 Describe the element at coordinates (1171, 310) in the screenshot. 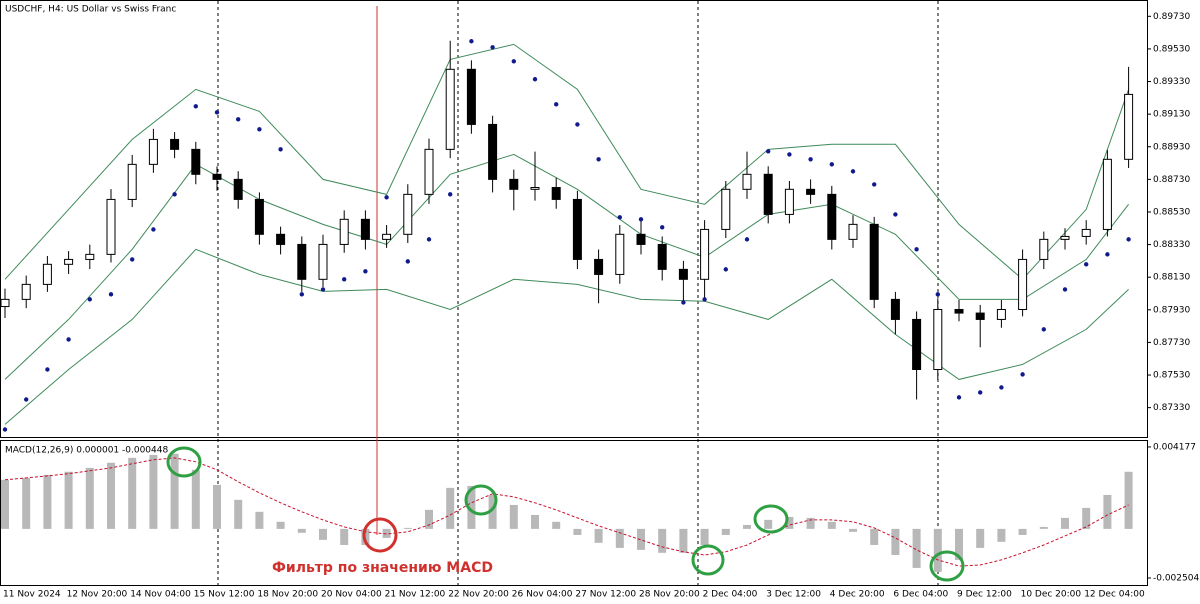

I see `y-tick-label: 0.87930` at that location.